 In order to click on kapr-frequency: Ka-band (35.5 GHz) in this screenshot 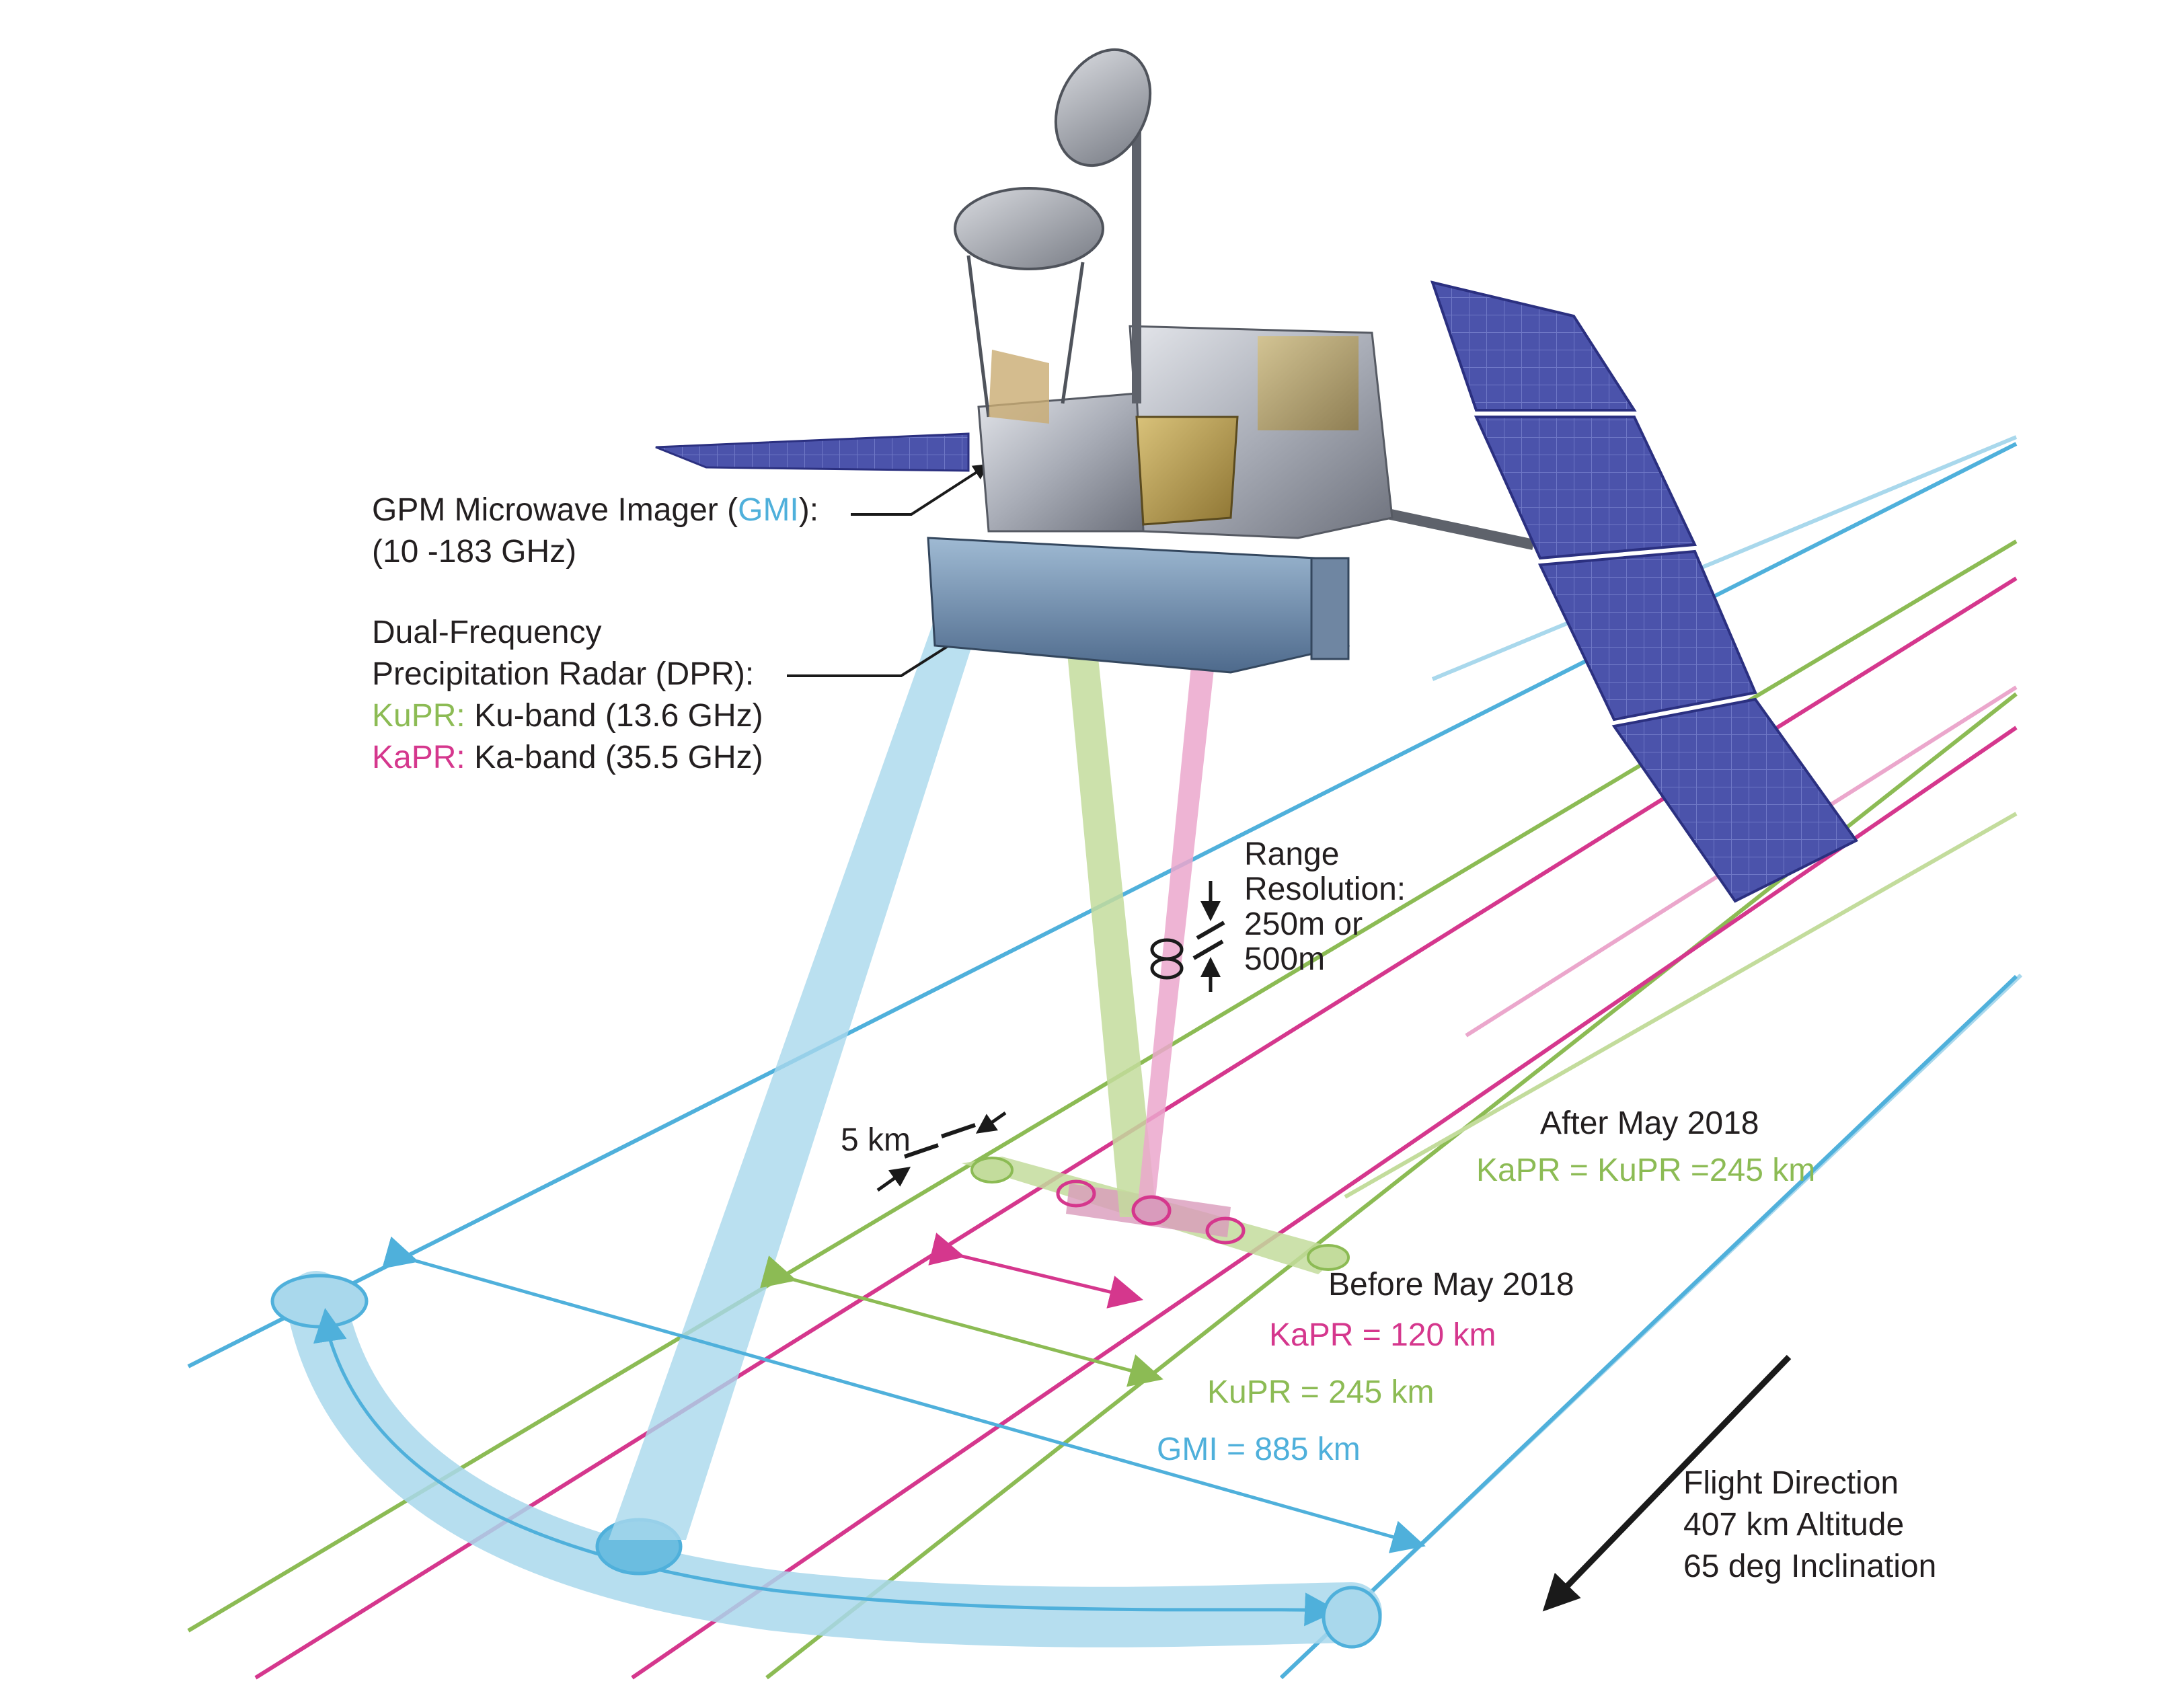, I will do `click(618, 758)`.